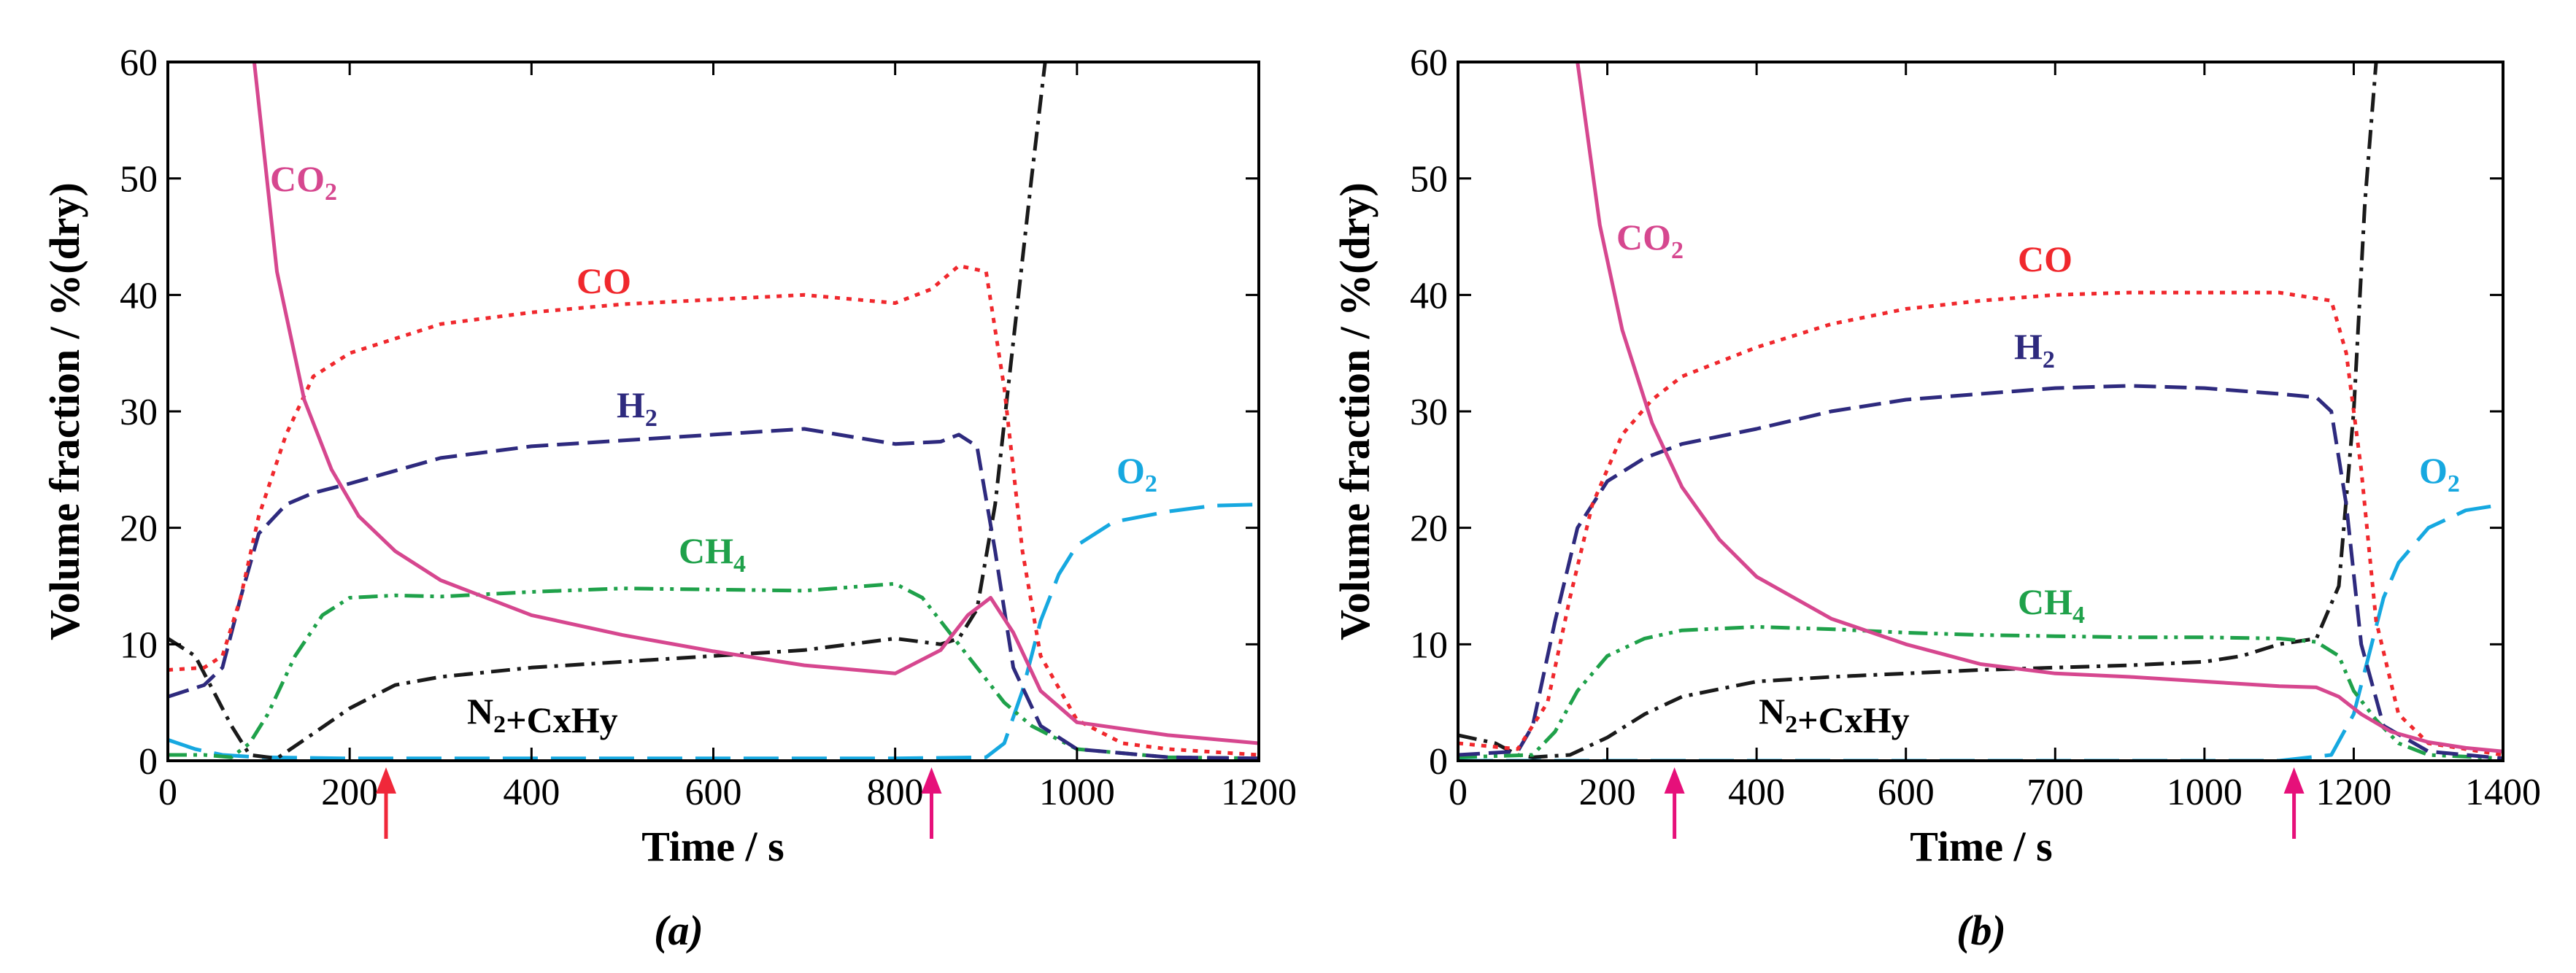 The image size is (2576, 973). Describe the element at coordinates (1981, 930) in the screenshot. I see `subfigure-caption-b: (b)` at that location.